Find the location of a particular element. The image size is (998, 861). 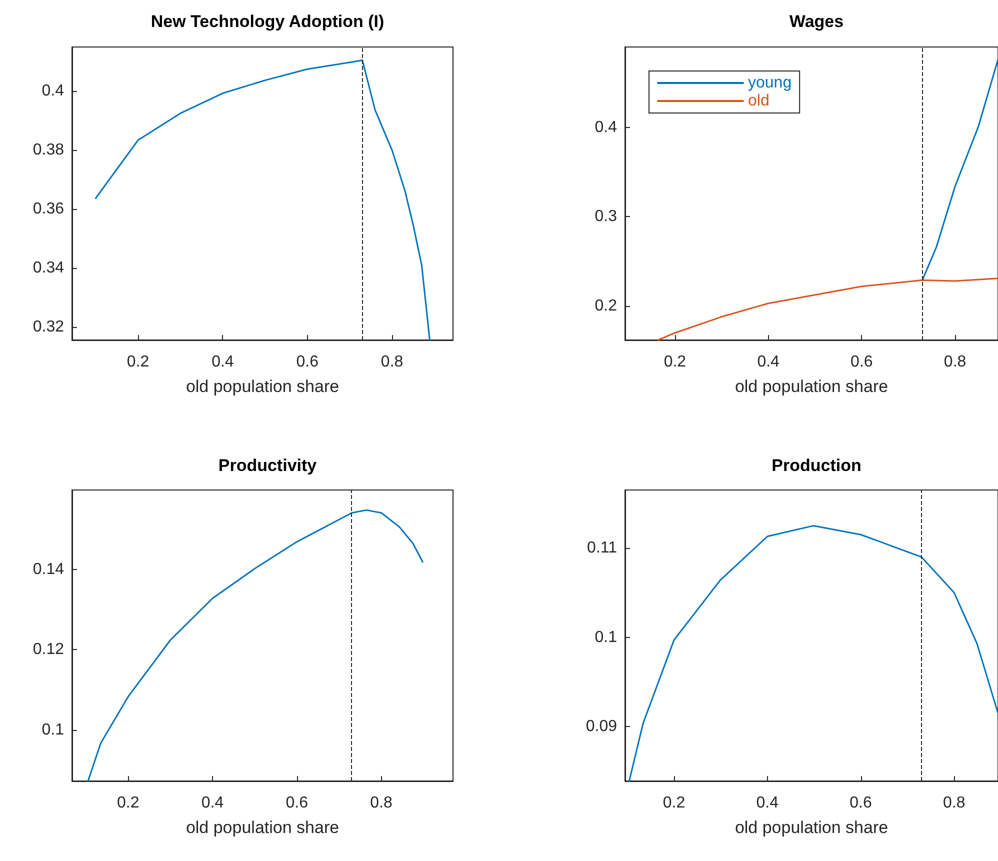

y-tick-label: 0.32 is located at coordinates (48, 327).